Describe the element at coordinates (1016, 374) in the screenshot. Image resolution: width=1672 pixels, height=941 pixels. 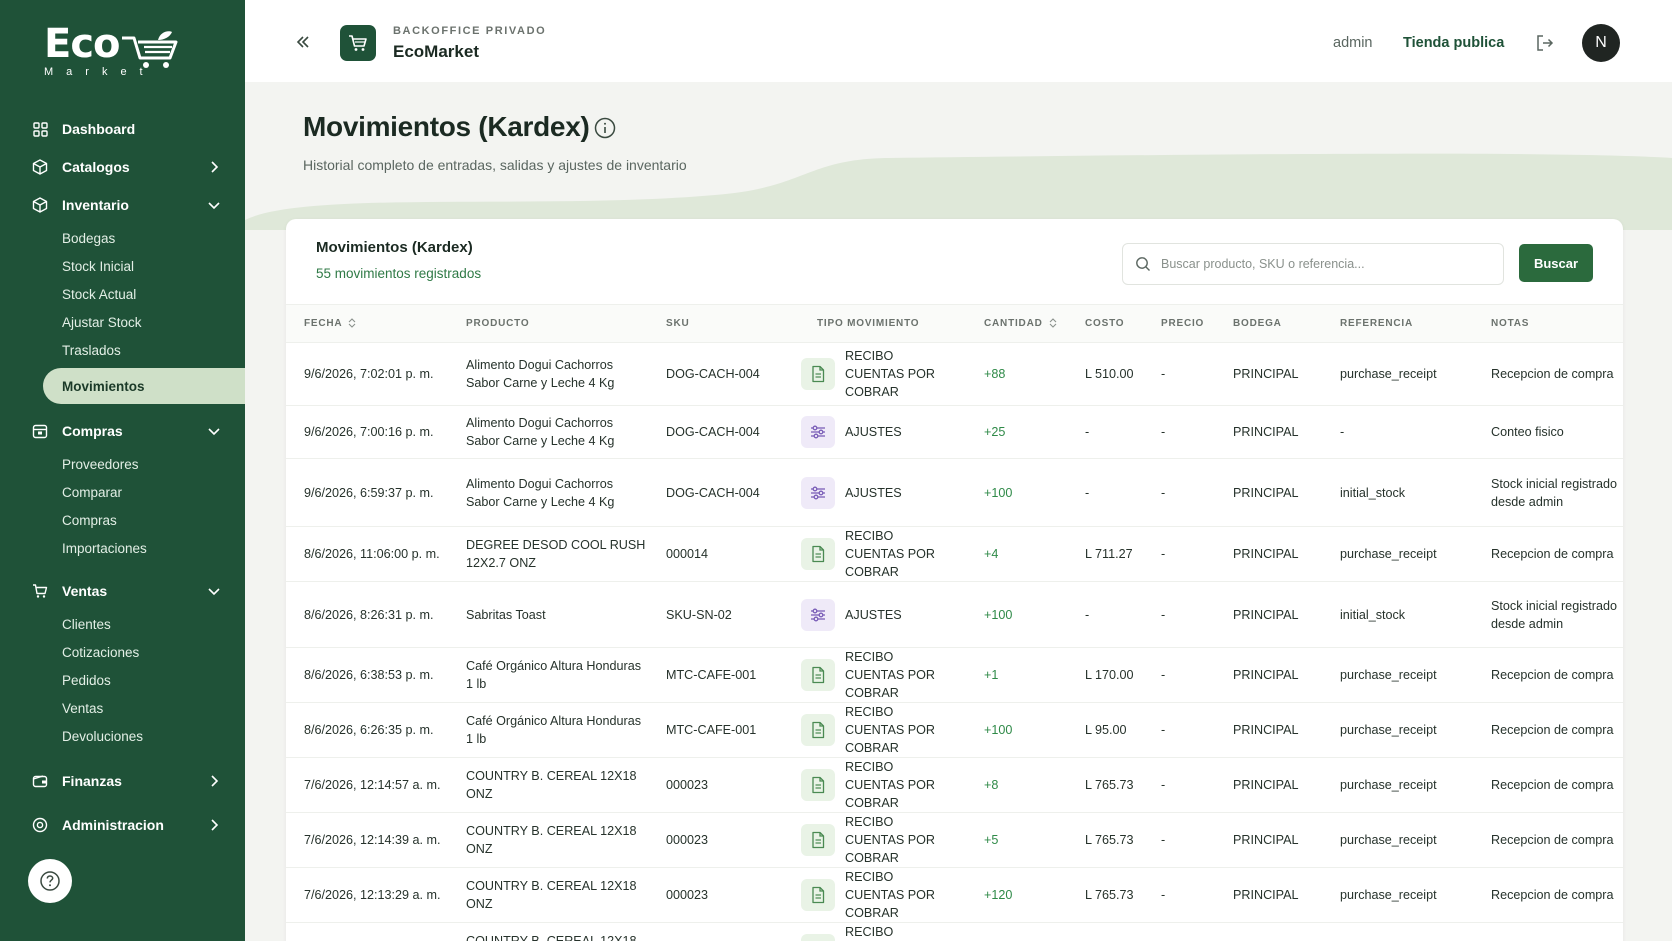
I see `cell-cantidad: +88` at that location.